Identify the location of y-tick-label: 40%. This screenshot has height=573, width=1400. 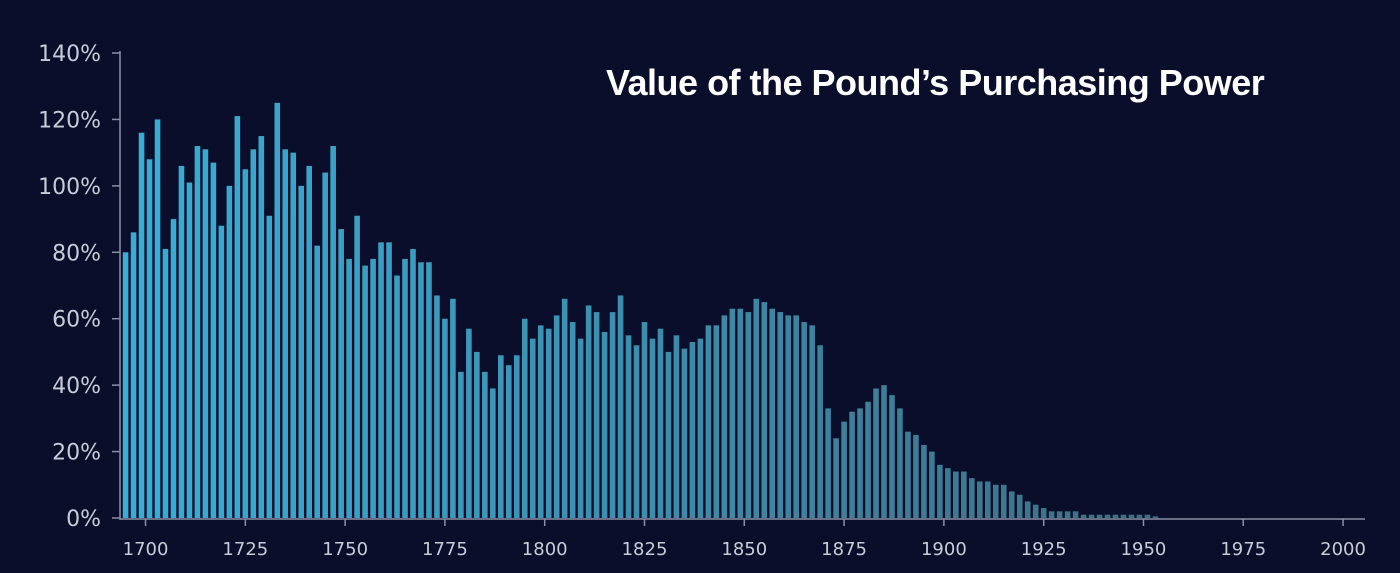
(76, 386).